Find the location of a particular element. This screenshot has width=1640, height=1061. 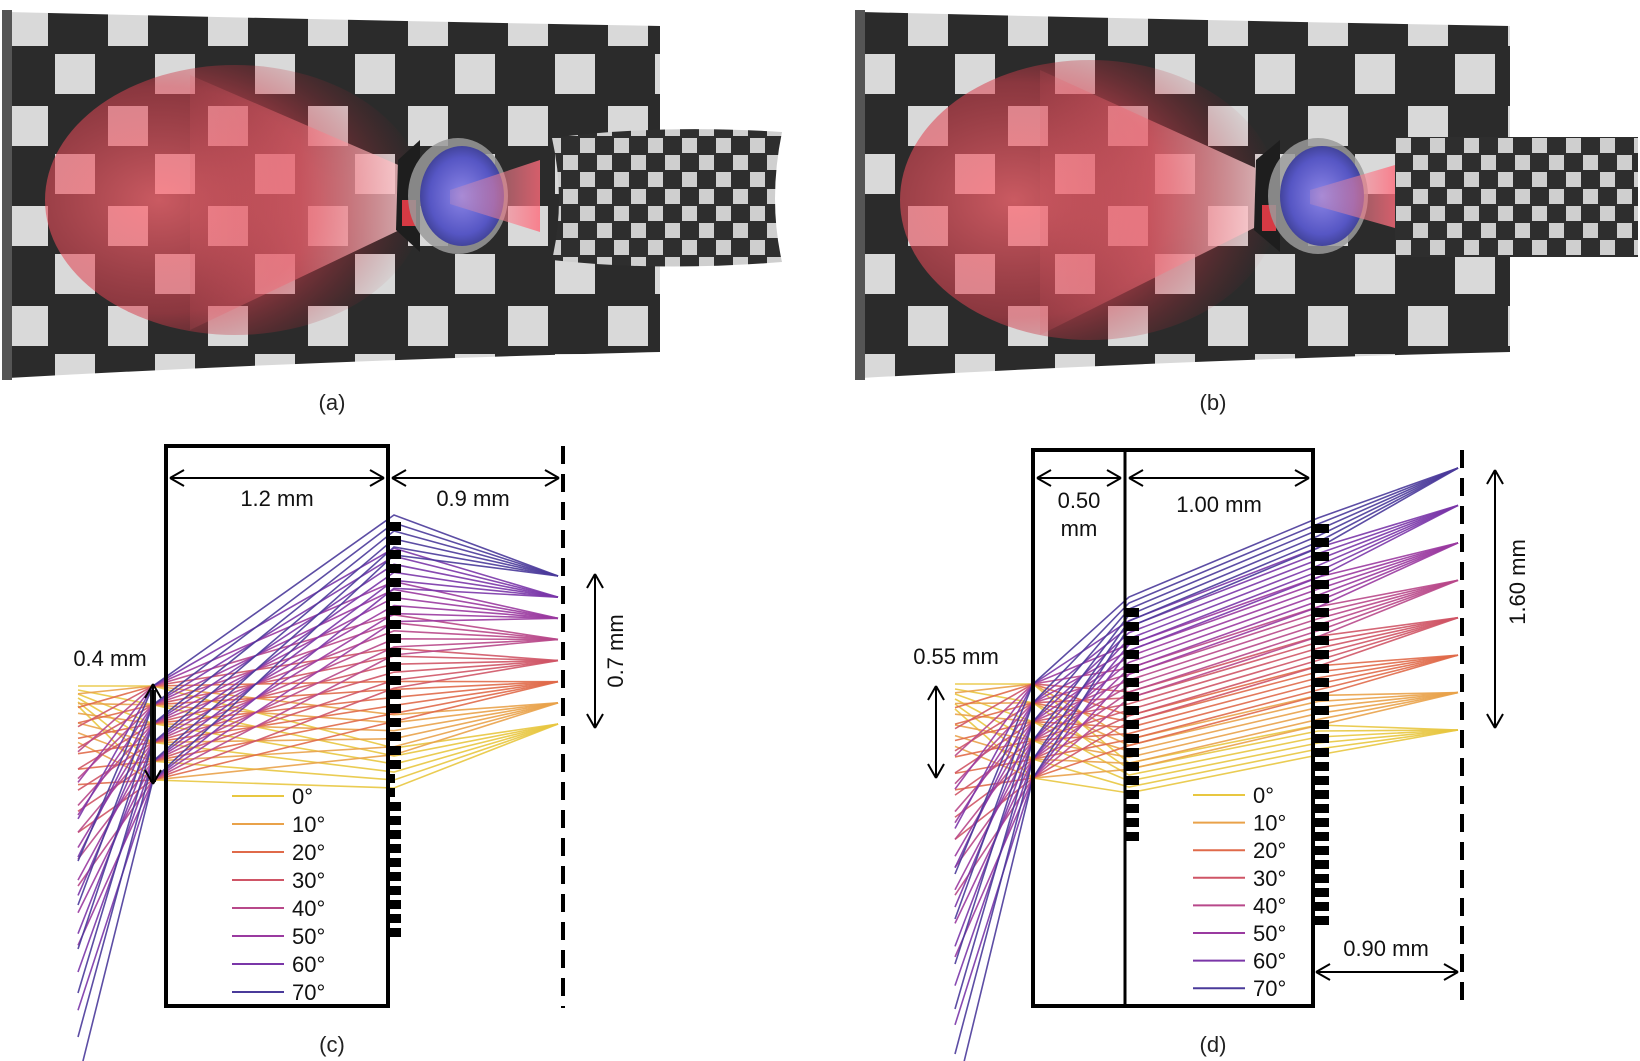

legend-label: 40° is located at coordinates (308, 908).